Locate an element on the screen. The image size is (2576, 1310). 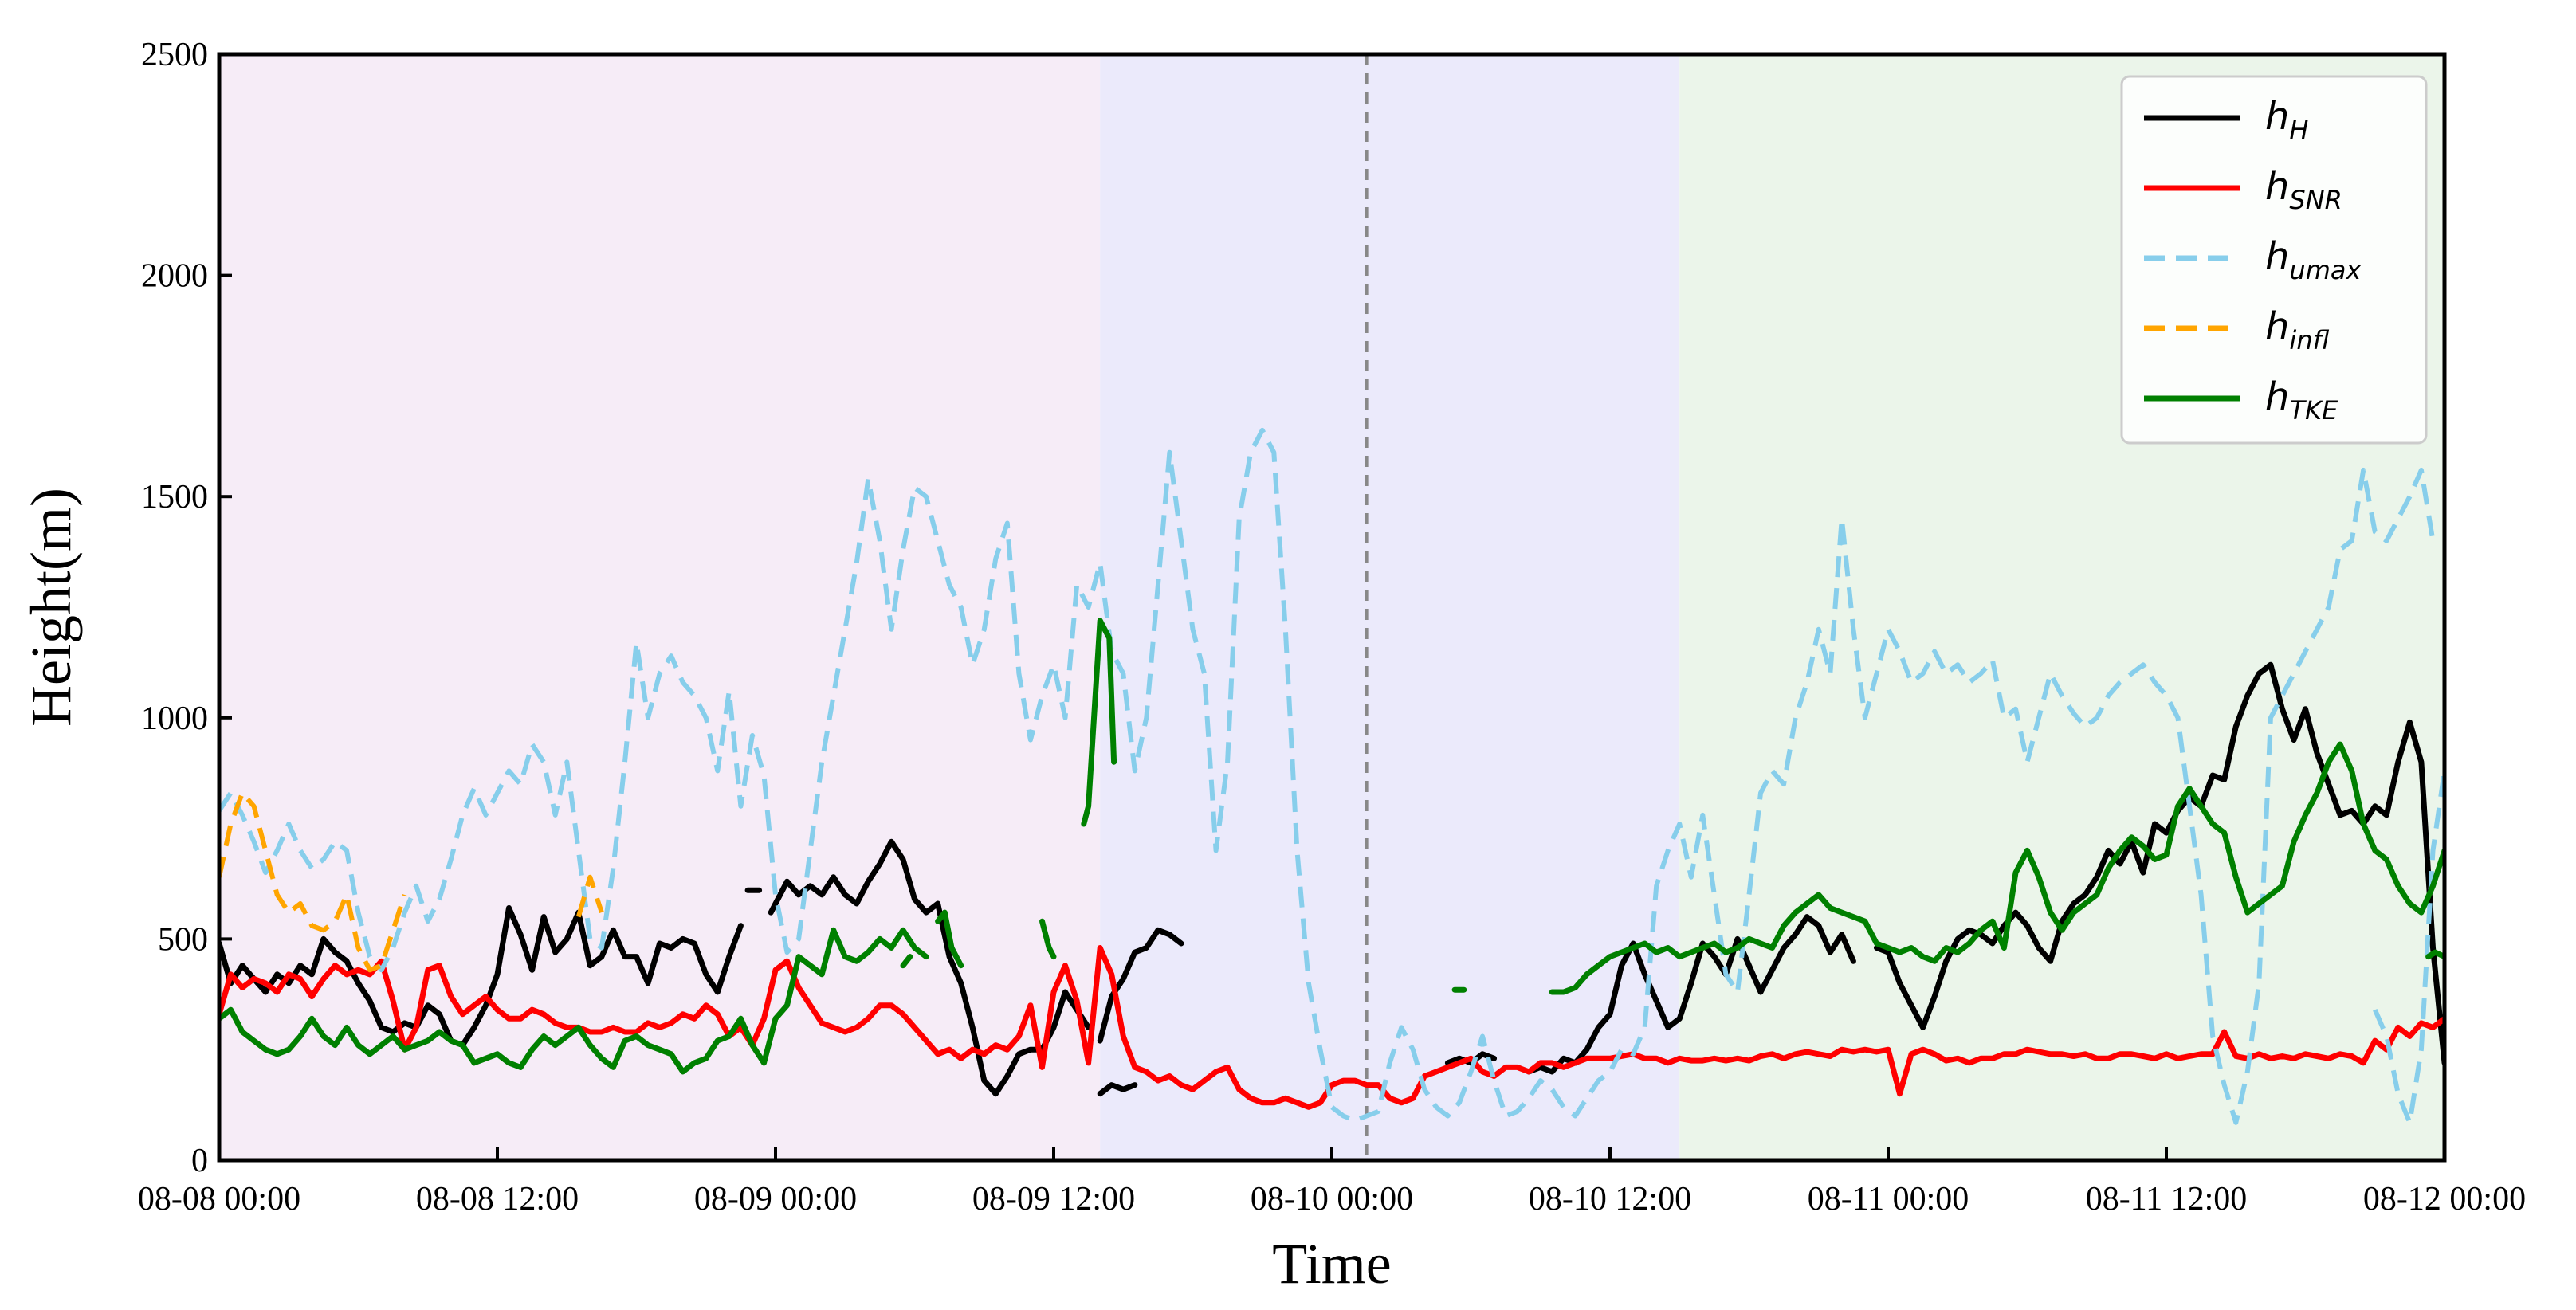
y-tick-label-5: 2000 is located at coordinates (174, 276).